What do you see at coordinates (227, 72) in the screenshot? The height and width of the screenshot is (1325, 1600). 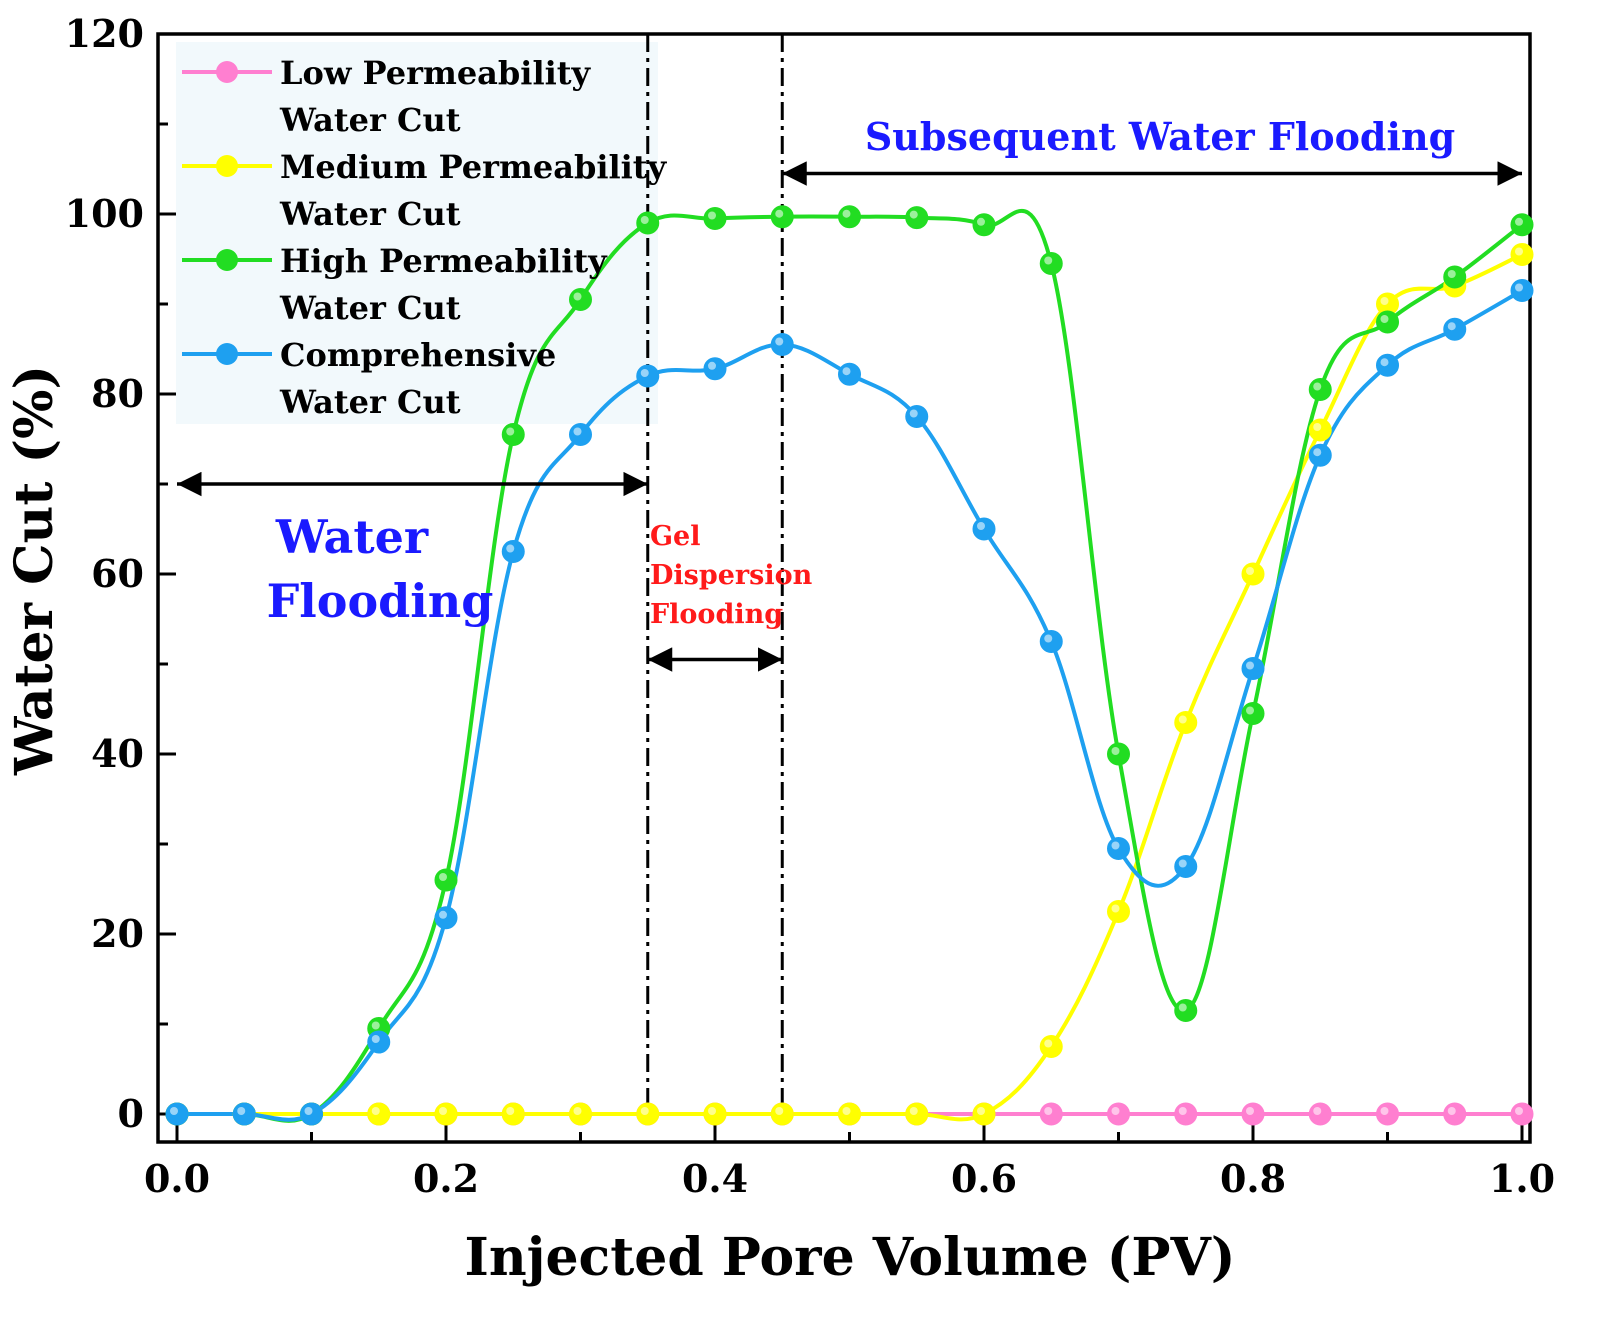 I see `legend-swatch-marker` at bounding box center [227, 72].